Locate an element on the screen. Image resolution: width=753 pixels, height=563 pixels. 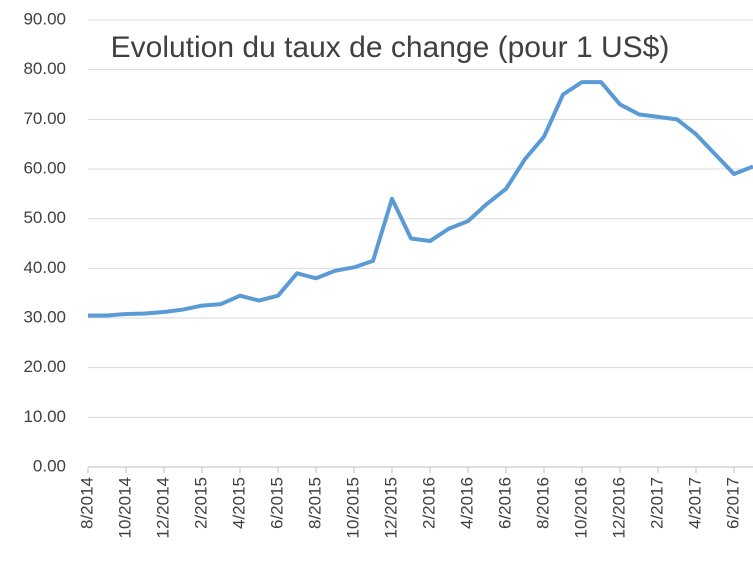
x-tick-label: 6/2017 is located at coordinates (732, 503).